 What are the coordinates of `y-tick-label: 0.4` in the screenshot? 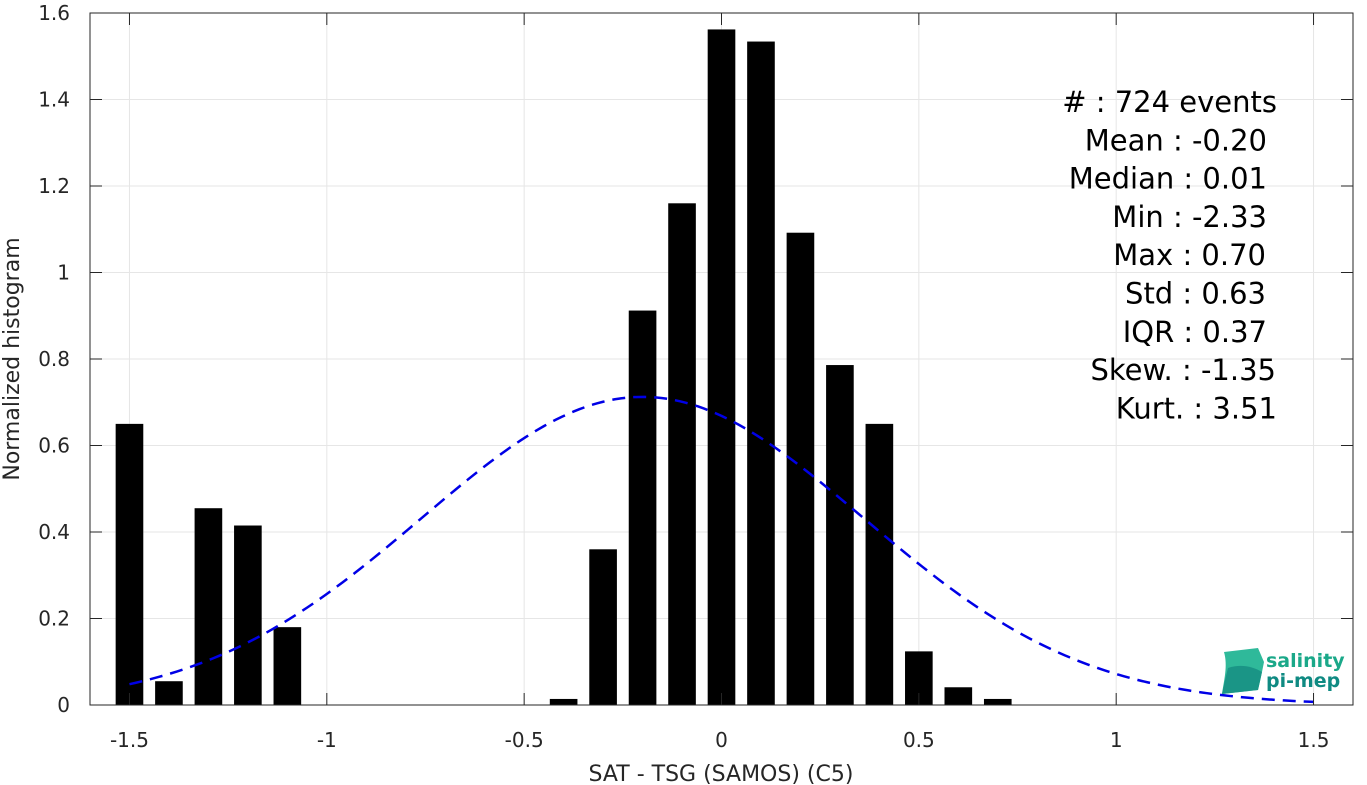 It's located at (54, 532).